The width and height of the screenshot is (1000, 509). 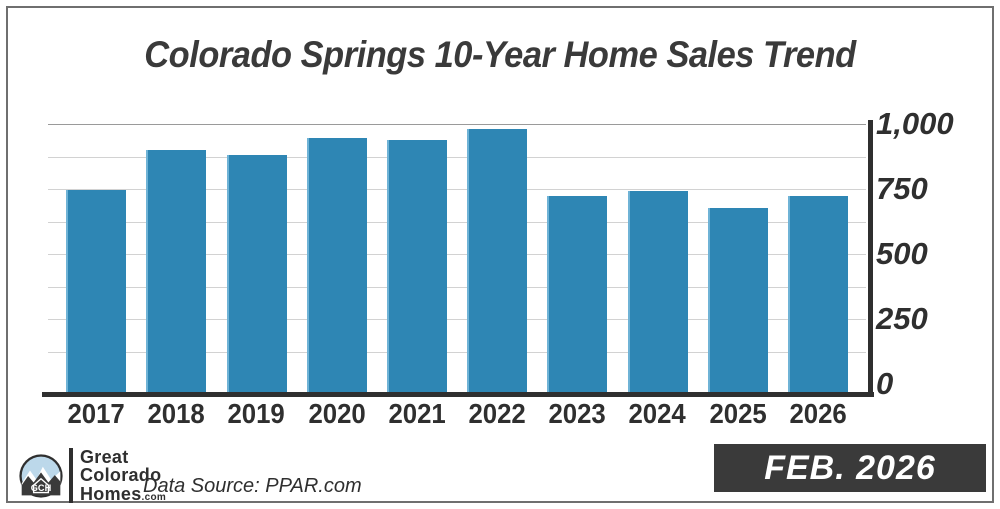 I want to click on date-badge-label: FEB. 2026, so click(x=850, y=467).